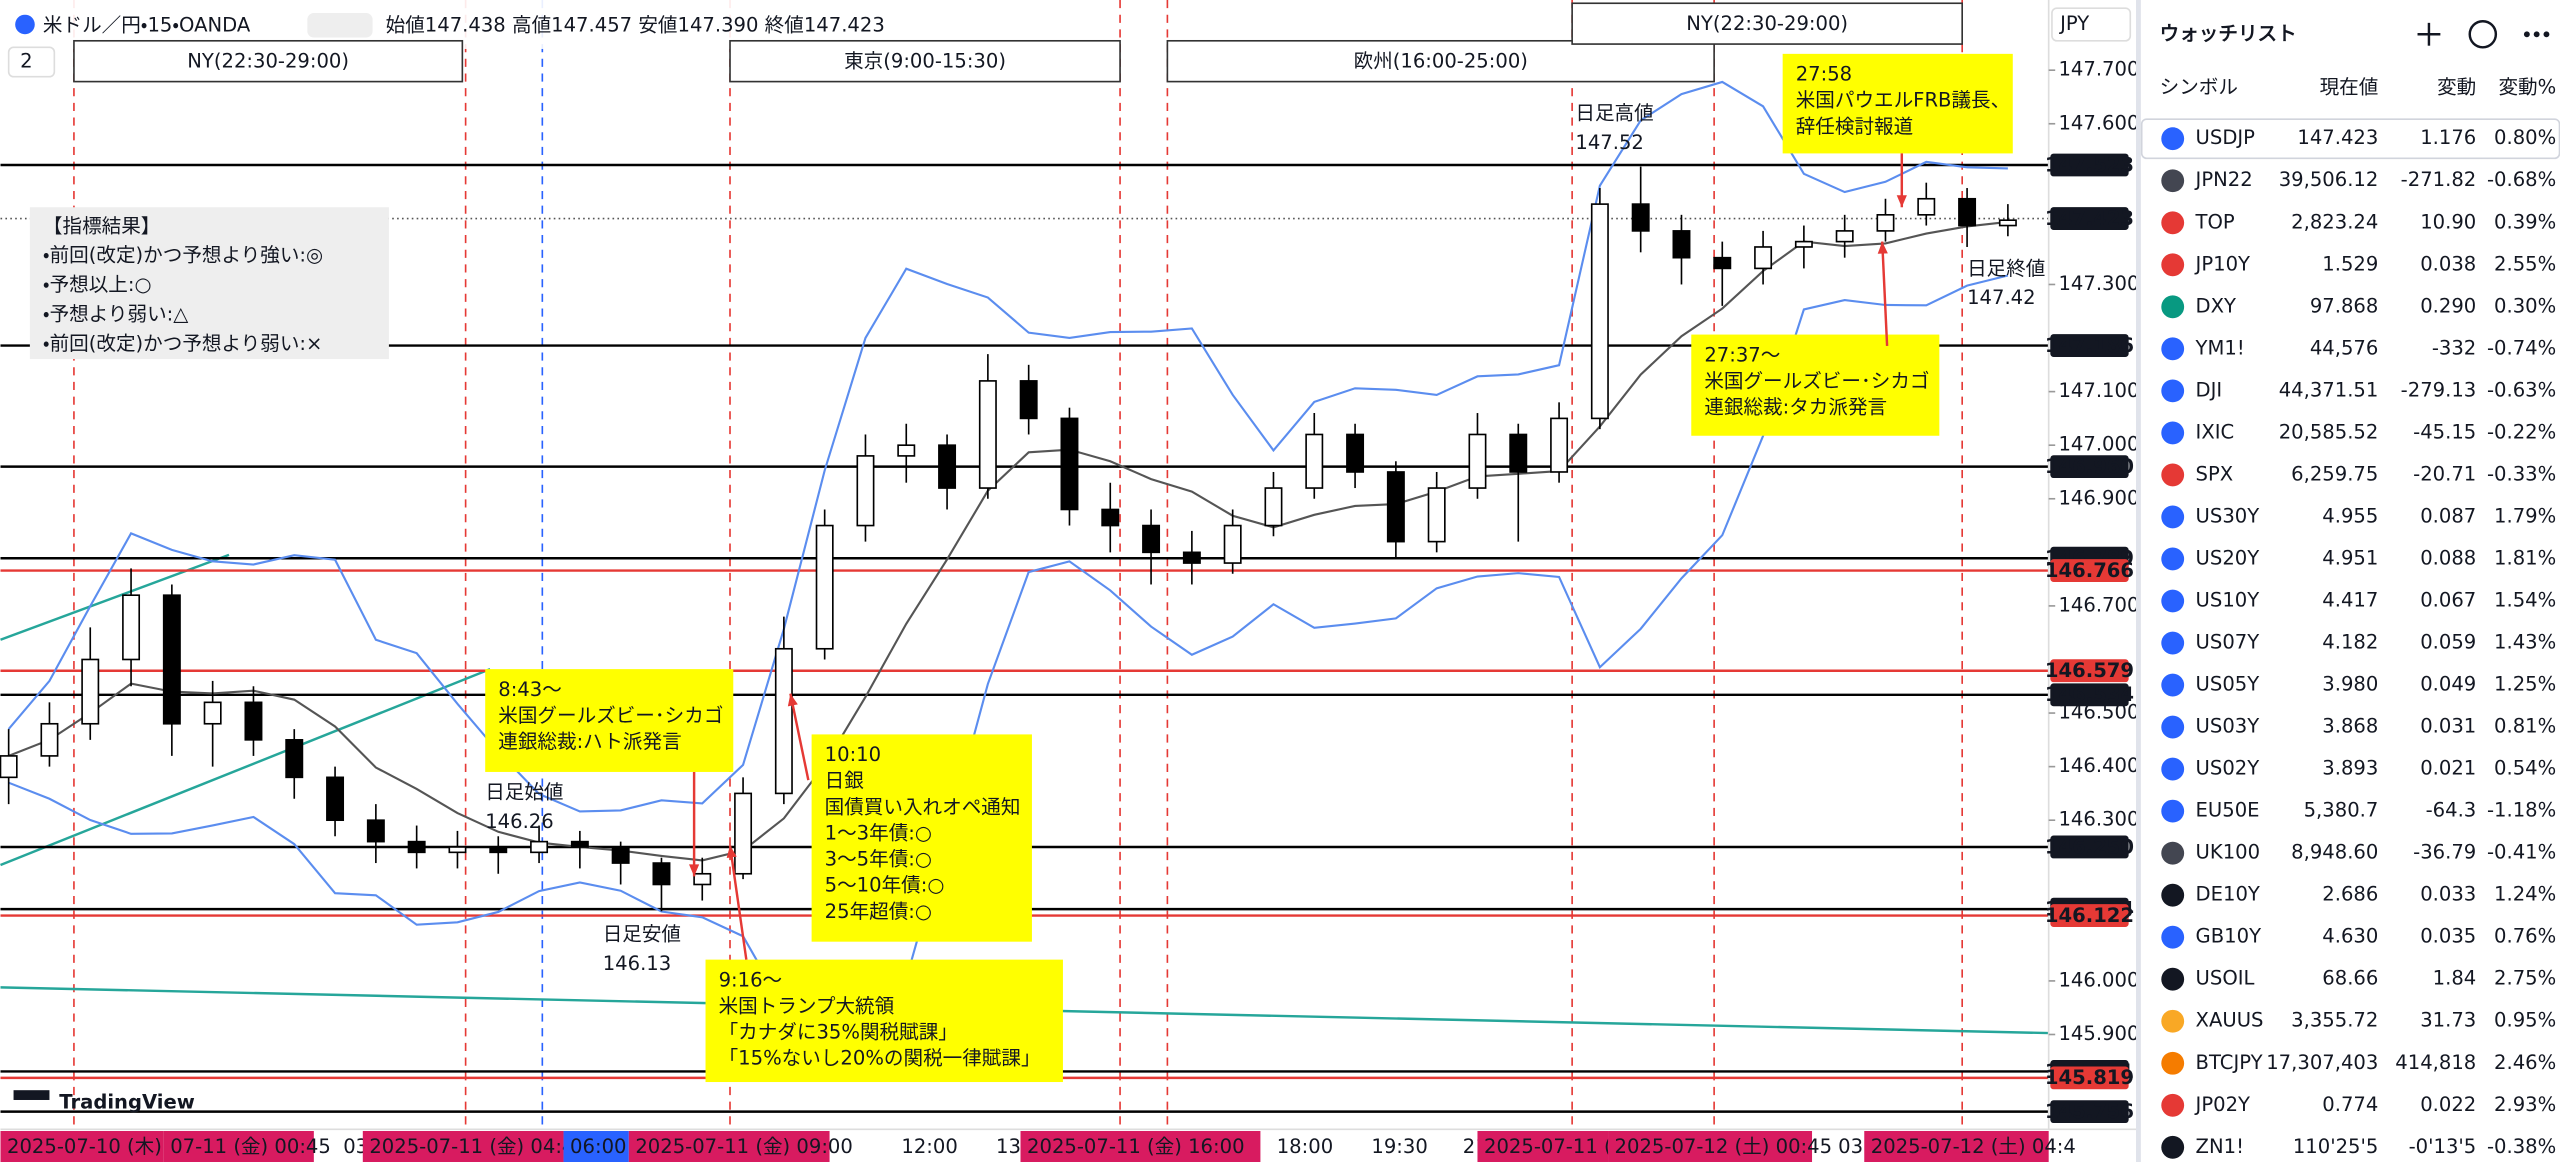 The height and width of the screenshot is (1162, 2560). What do you see at coordinates (1824, 74) in the screenshot?
I see `note-line: 27:58` at bounding box center [1824, 74].